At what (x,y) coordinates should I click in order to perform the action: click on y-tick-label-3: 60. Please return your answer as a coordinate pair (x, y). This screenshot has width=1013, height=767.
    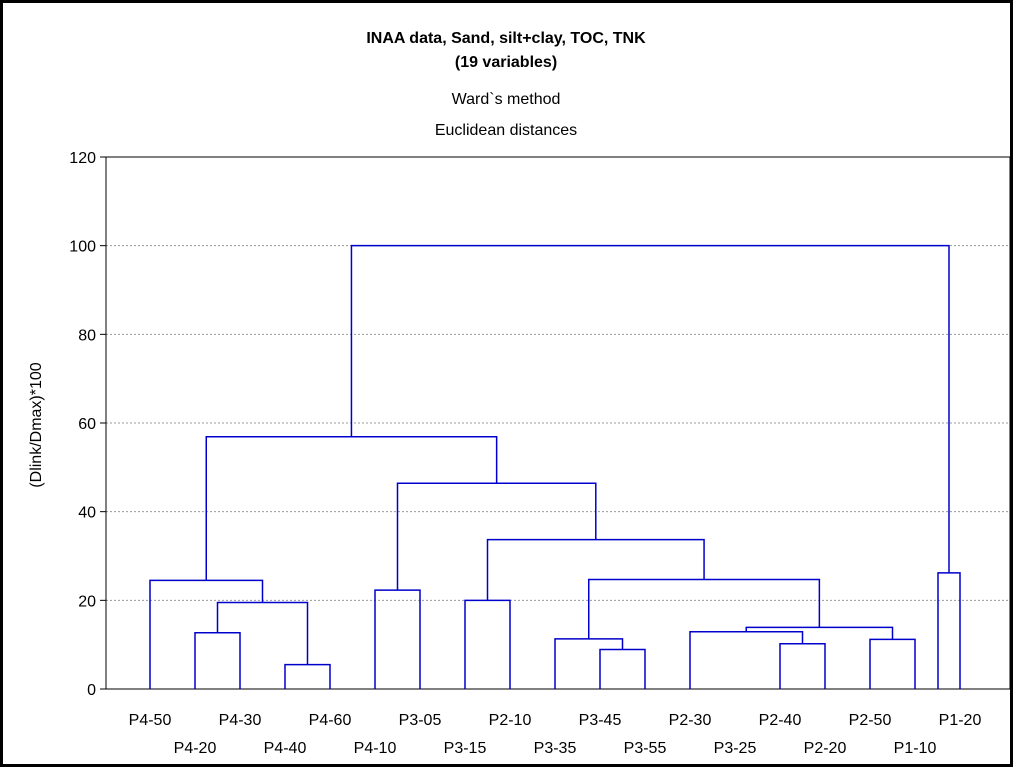
    Looking at the image, I should click on (87, 424).